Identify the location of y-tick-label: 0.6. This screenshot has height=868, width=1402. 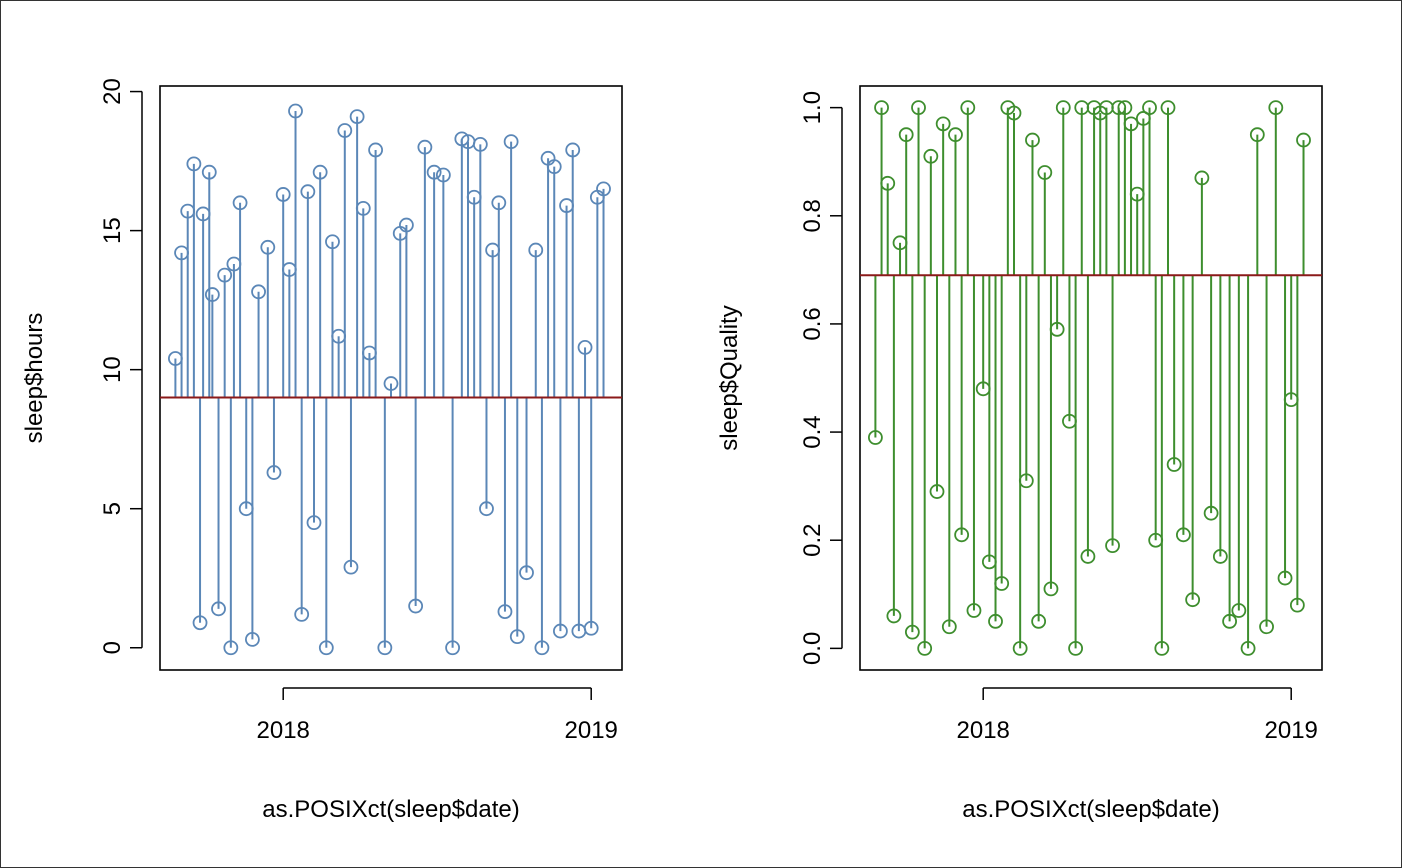
(812, 323).